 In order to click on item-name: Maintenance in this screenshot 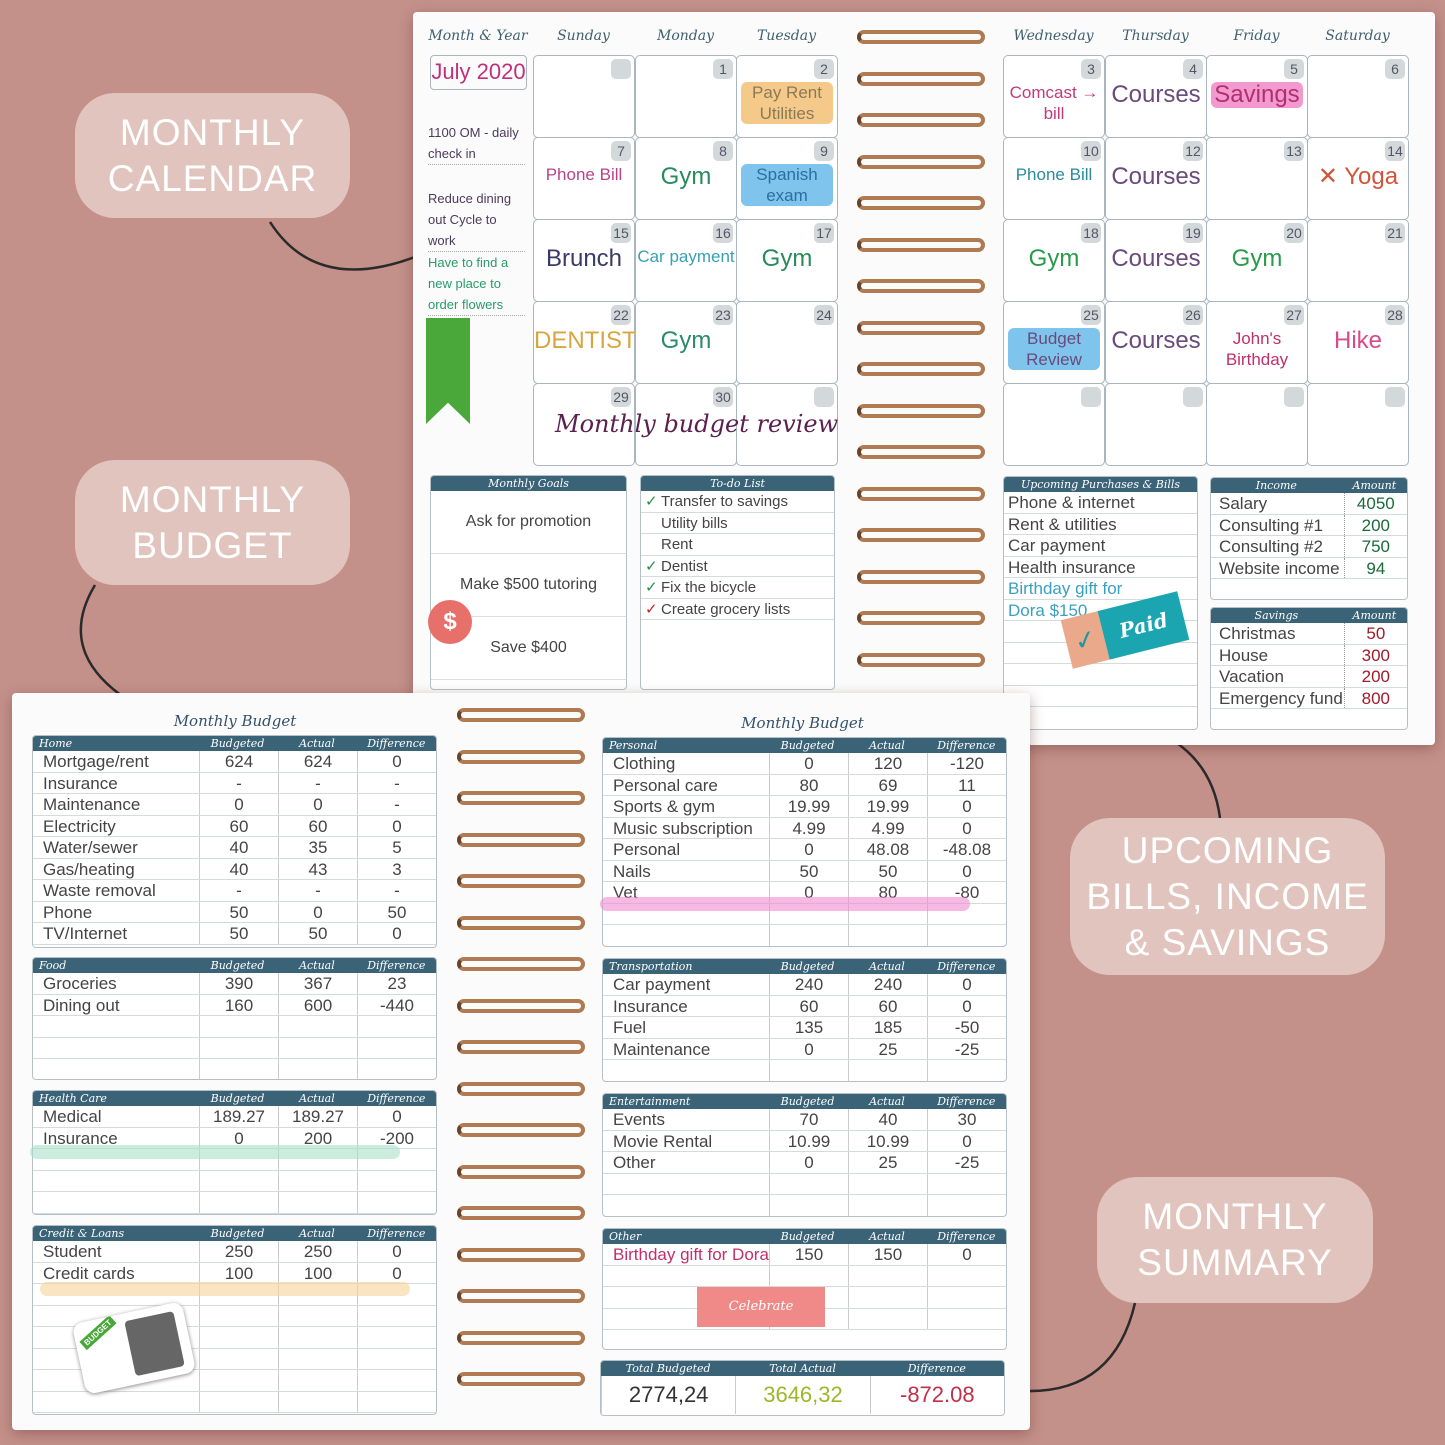, I will do `click(92, 804)`.